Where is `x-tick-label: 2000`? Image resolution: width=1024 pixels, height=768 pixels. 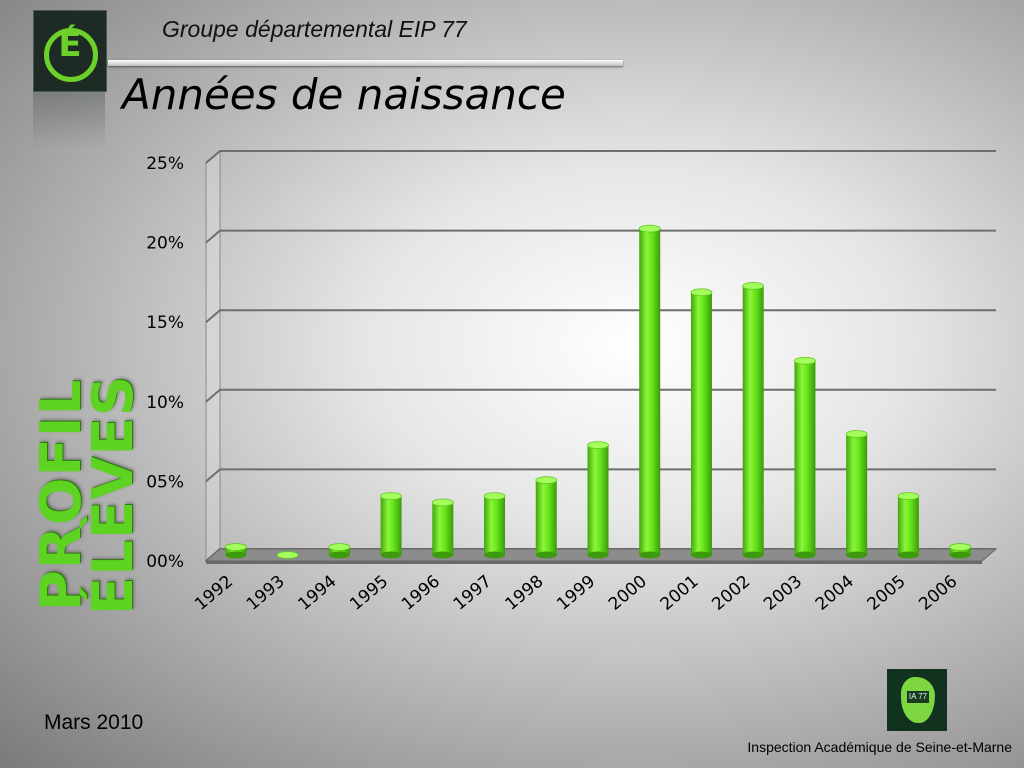 x-tick-label: 2000 is located at coordinates (628, 593).